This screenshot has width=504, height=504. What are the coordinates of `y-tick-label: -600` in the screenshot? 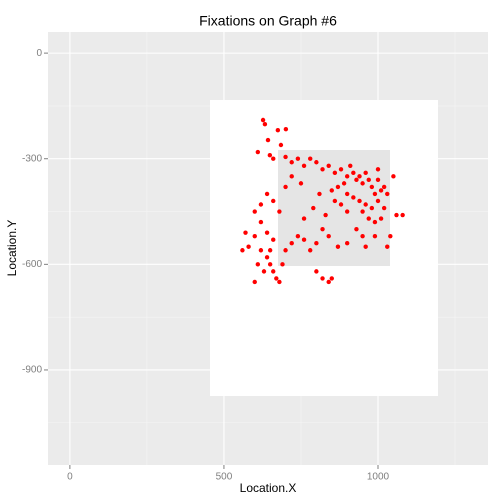 It's located at (32, 264).